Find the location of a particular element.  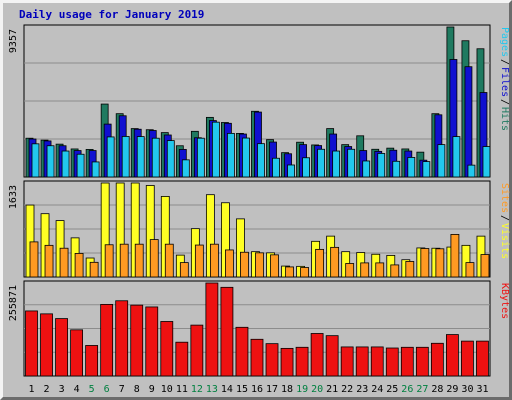

x-tick-label-1: 1 is located at coordinates (32, 389).